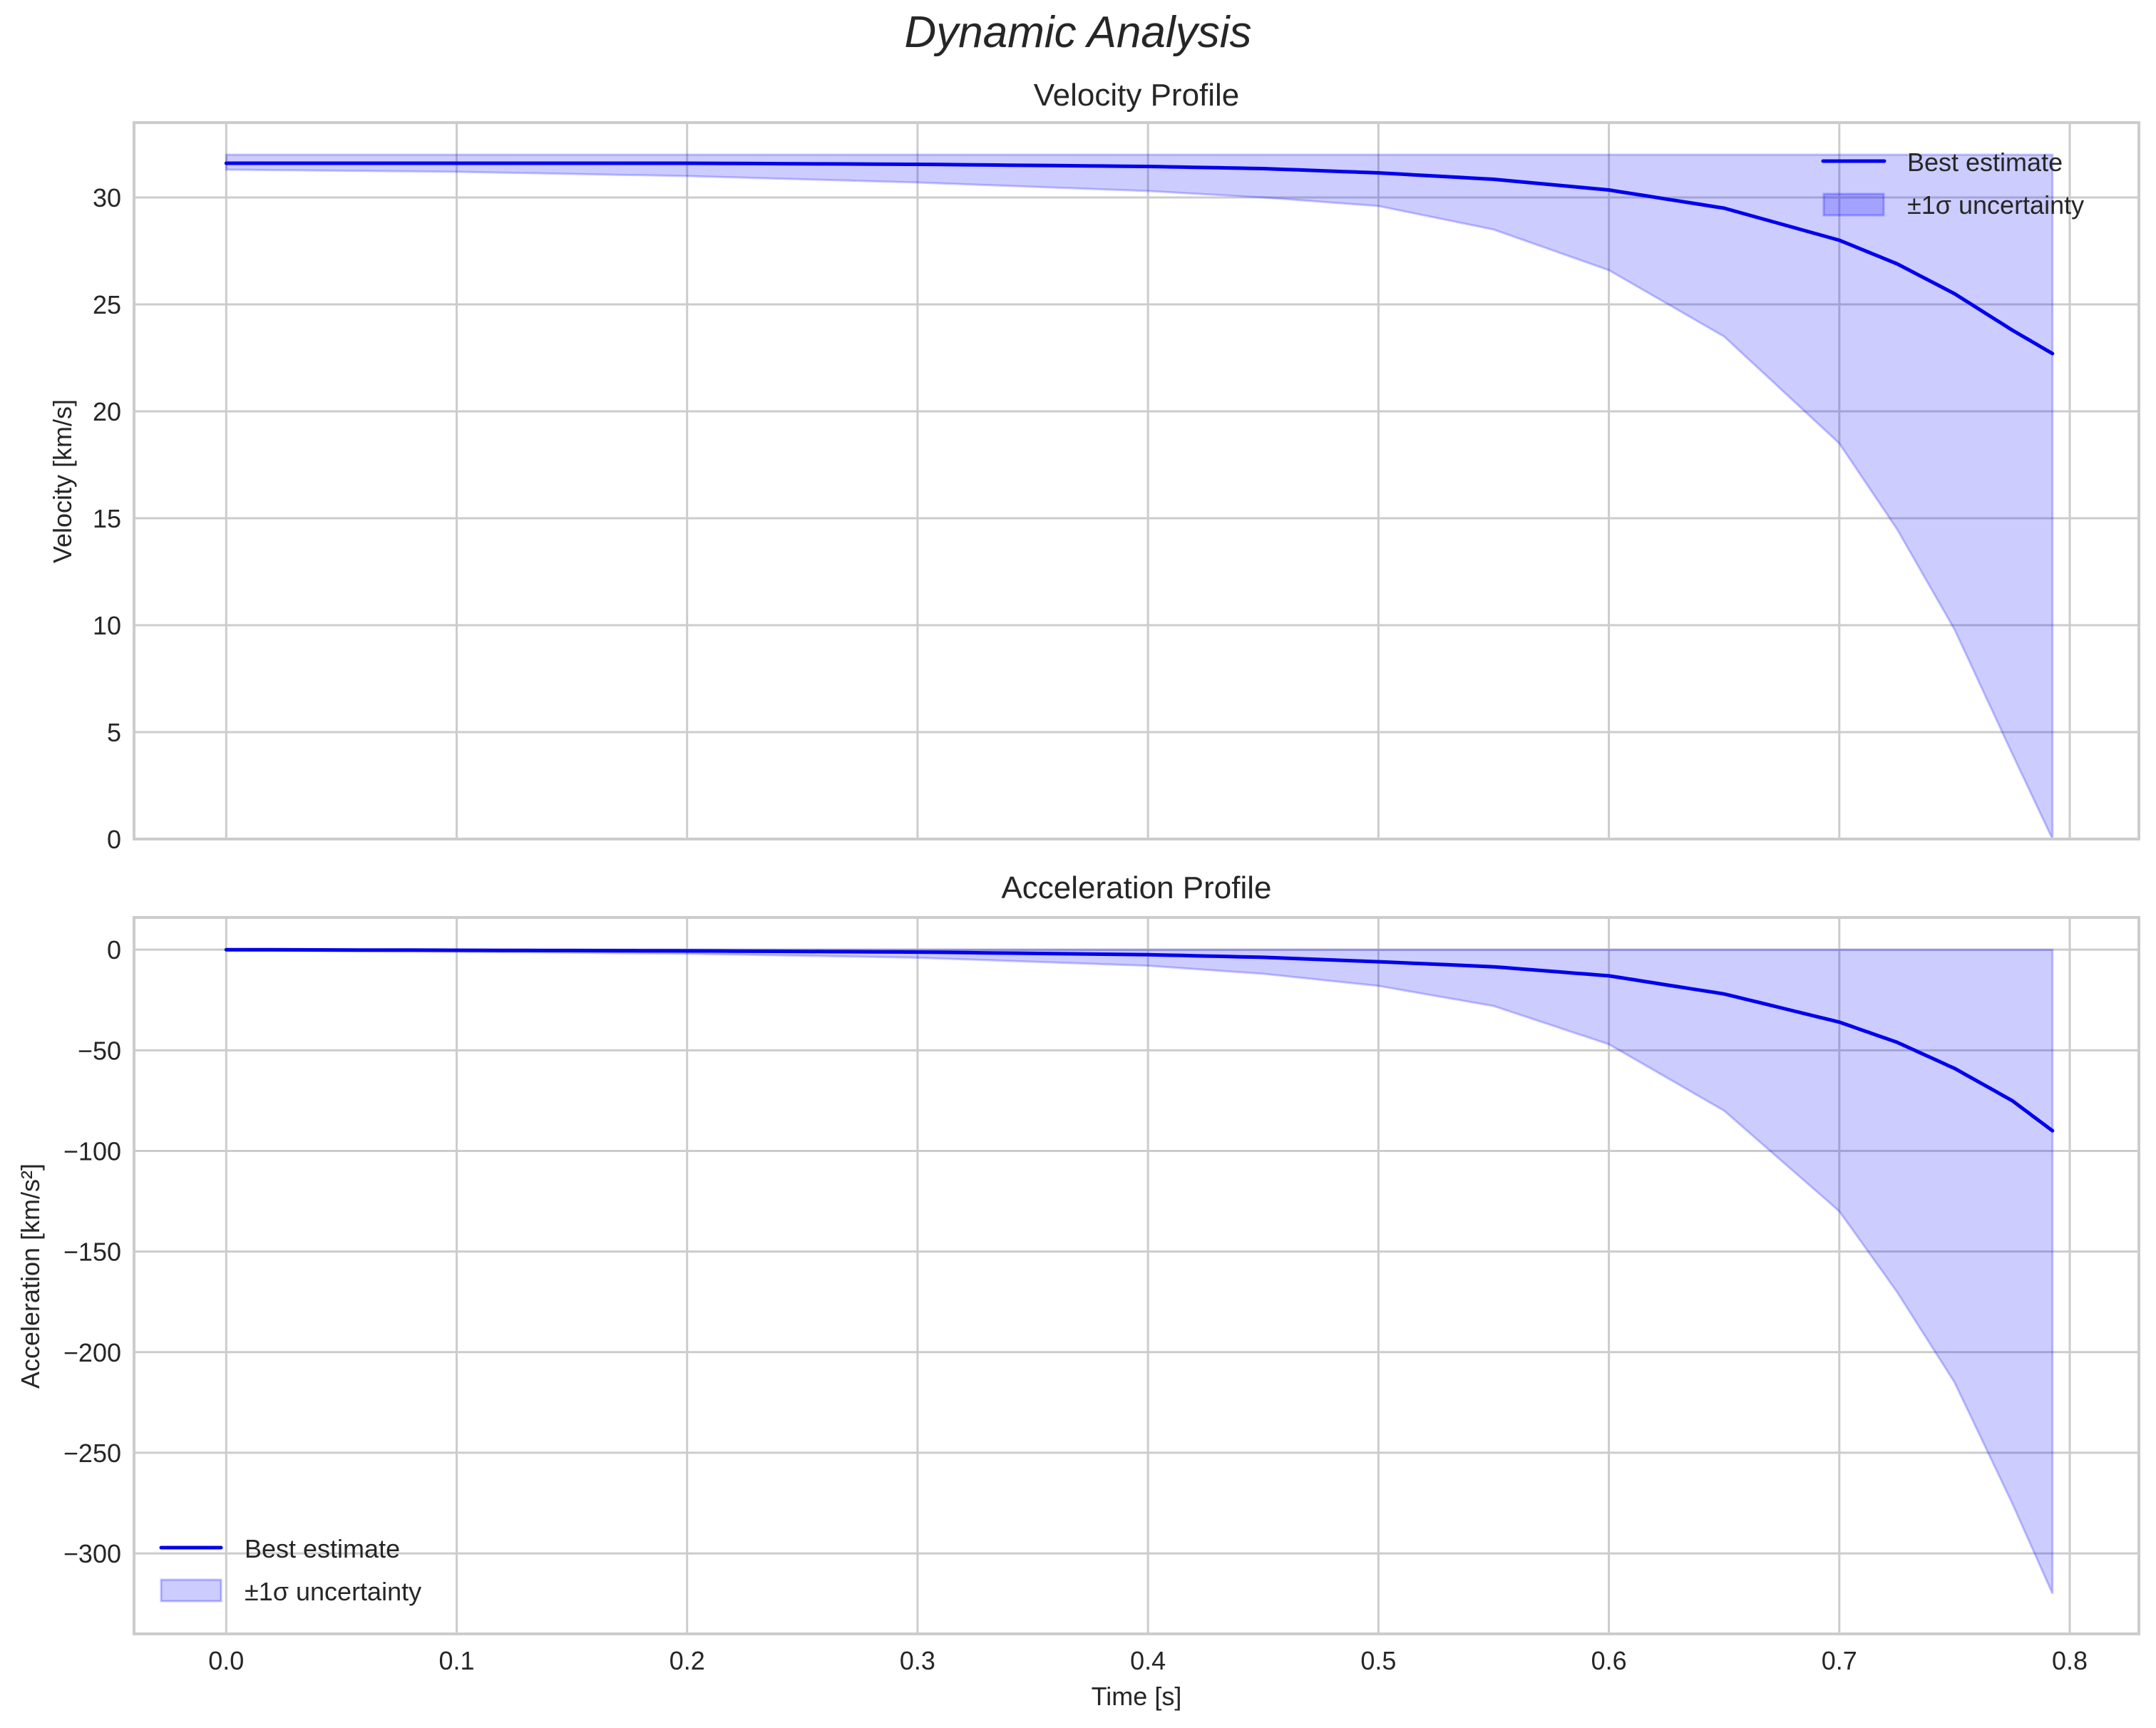  What do you see at coordinates (99, 1050) in the screenshot?
I see `y-tick-label: −50` at bounding box center [99, 1050].